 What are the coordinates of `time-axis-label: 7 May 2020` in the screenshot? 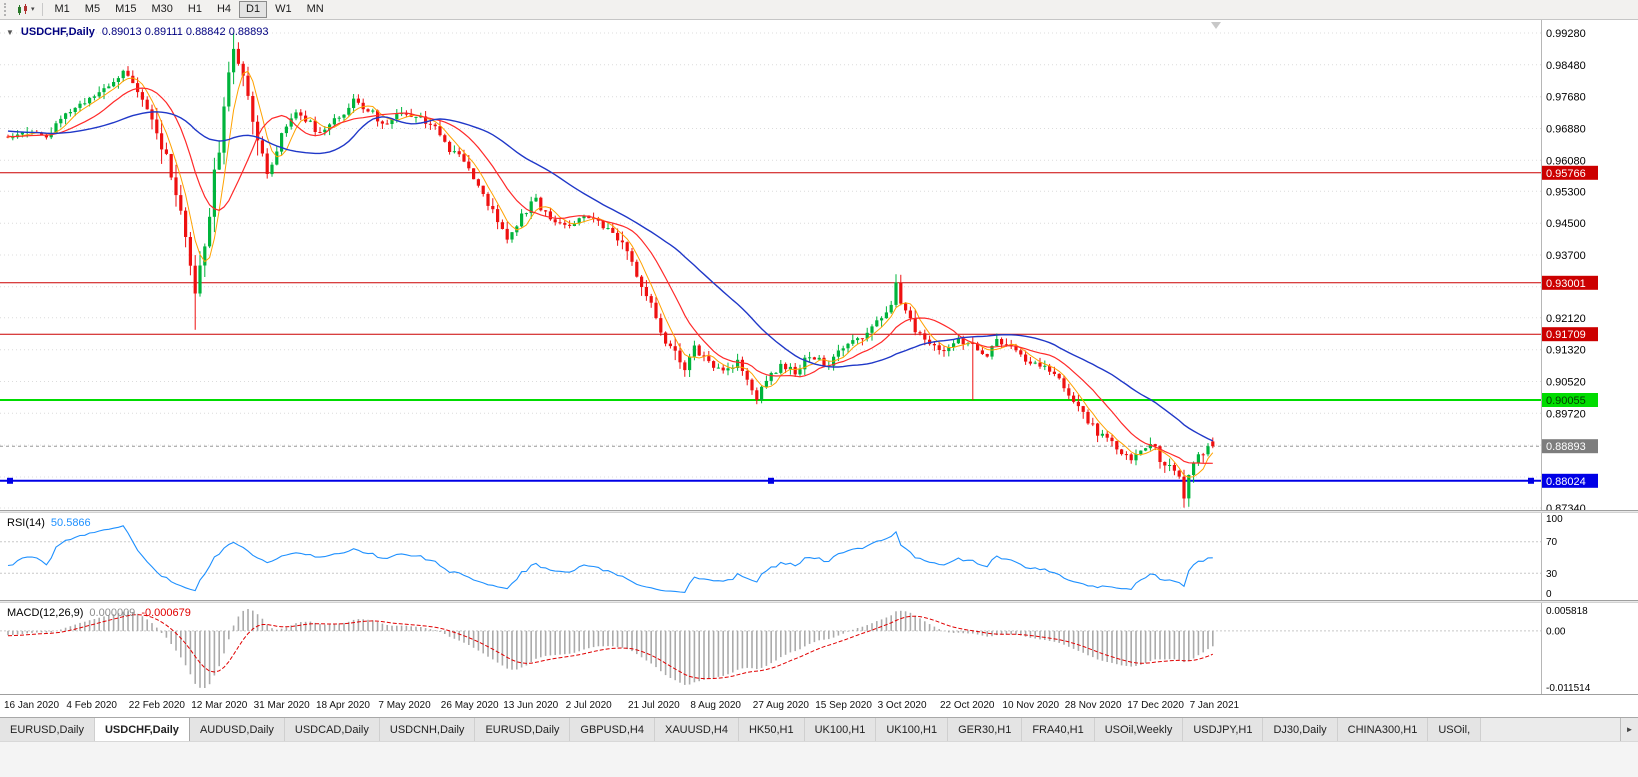 It's located at (404, 705).